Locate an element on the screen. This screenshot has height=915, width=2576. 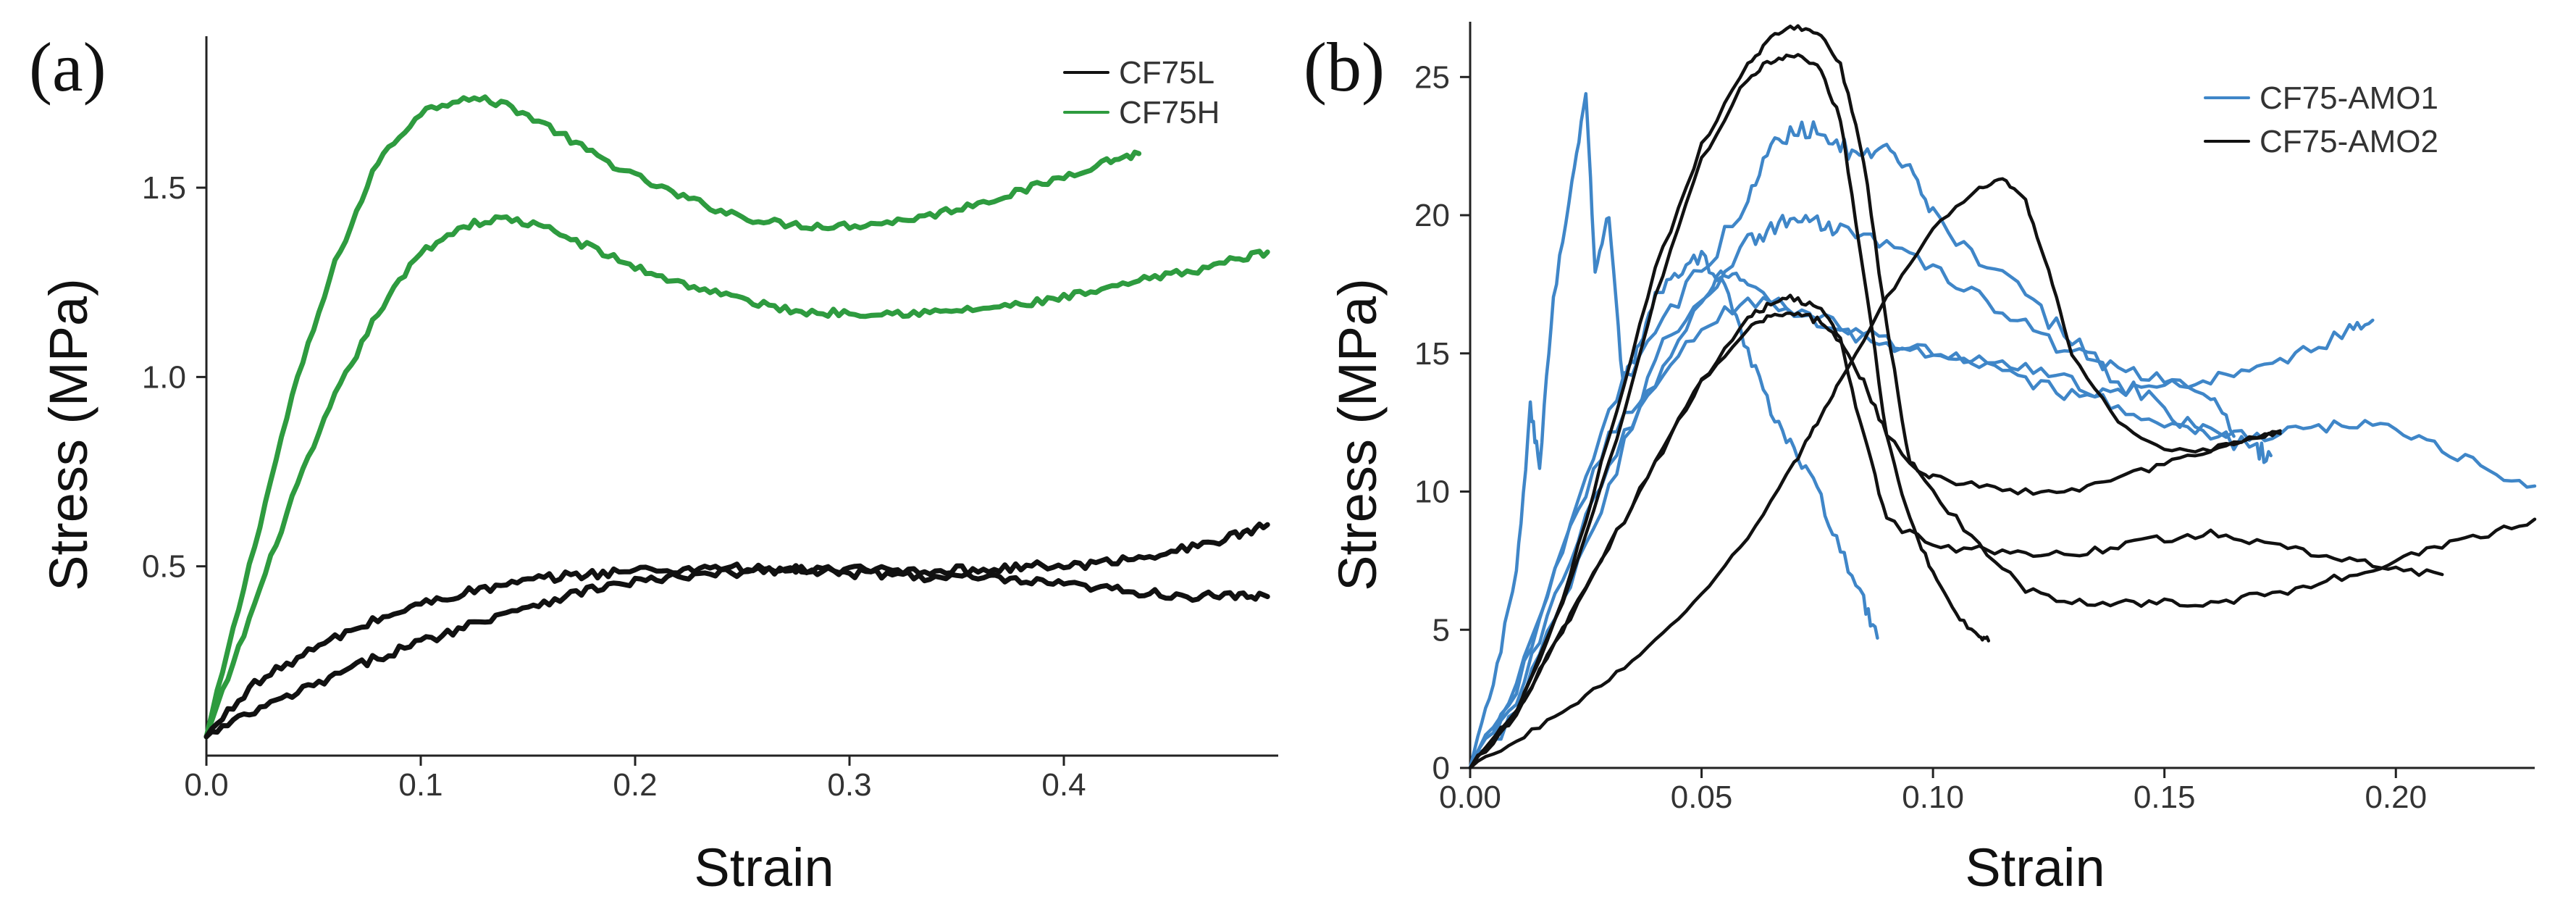
series-line-cf75-amo1 is located at coordinates (1673, 431).